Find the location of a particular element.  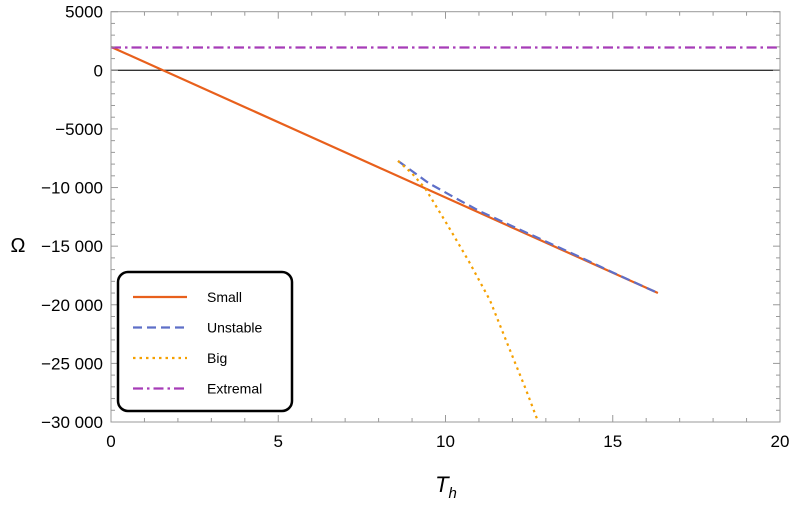

legend: Small Unstable Big Extremal is located at coordinates (205, 341).